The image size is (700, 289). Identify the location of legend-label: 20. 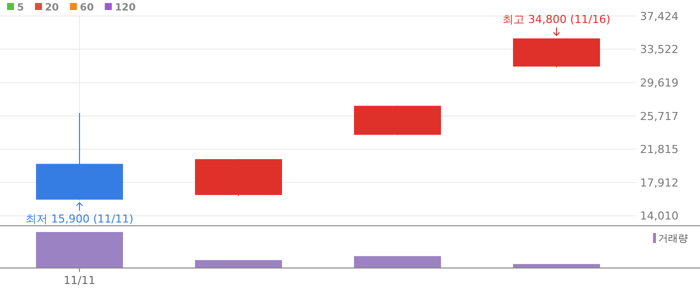
(51, 8).